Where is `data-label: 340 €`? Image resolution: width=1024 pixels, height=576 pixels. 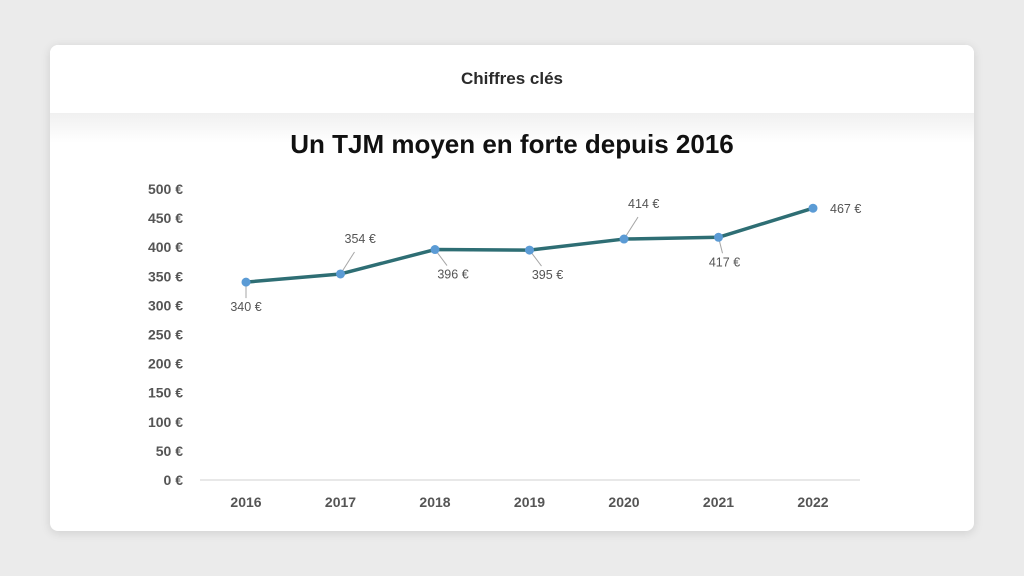 data-label: 340 € is located at coordinates (245, 307).